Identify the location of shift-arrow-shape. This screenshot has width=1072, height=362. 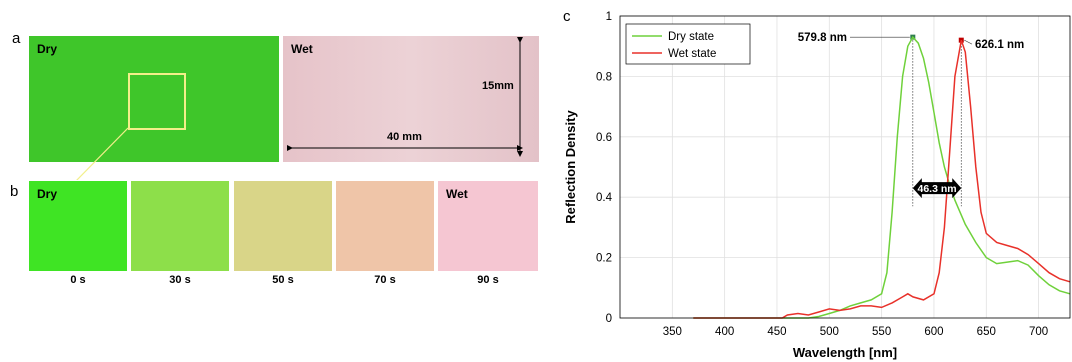
(937, 188).